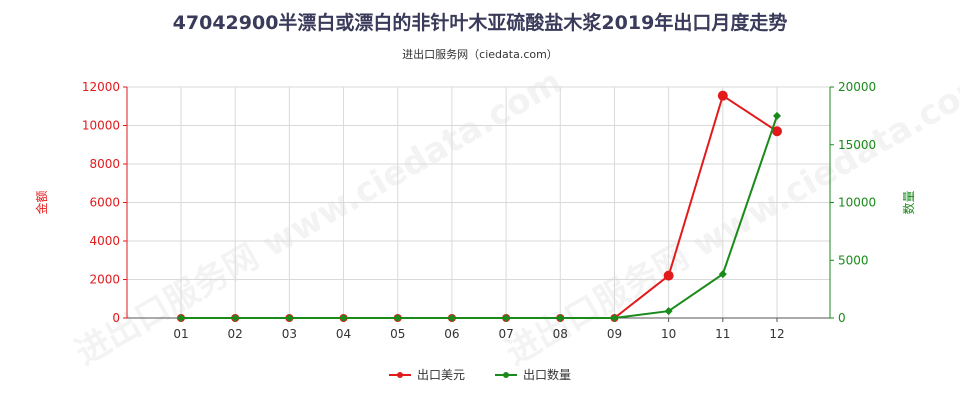  Describe the element at coordinates (116, 318) in the screenshot. I see `y-left-tick-label: 0` at that location.